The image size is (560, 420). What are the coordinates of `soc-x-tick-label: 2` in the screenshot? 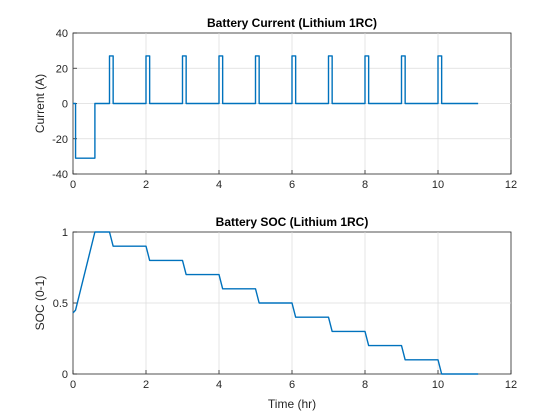 It's located at (146, 385).